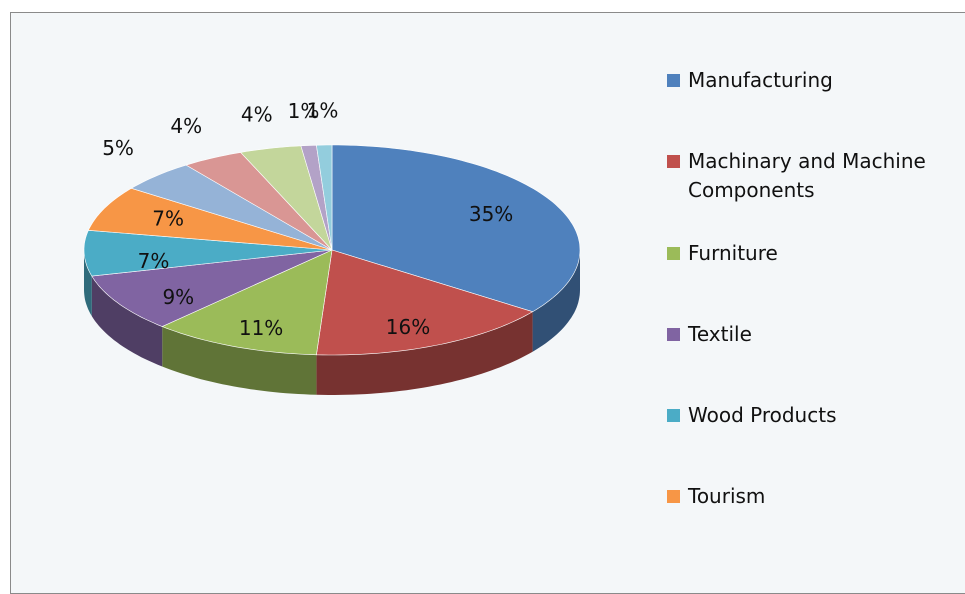  Describe the element at coordinates (812, 253) in the screenshot. I see `legend-item: Furniture` at that location.